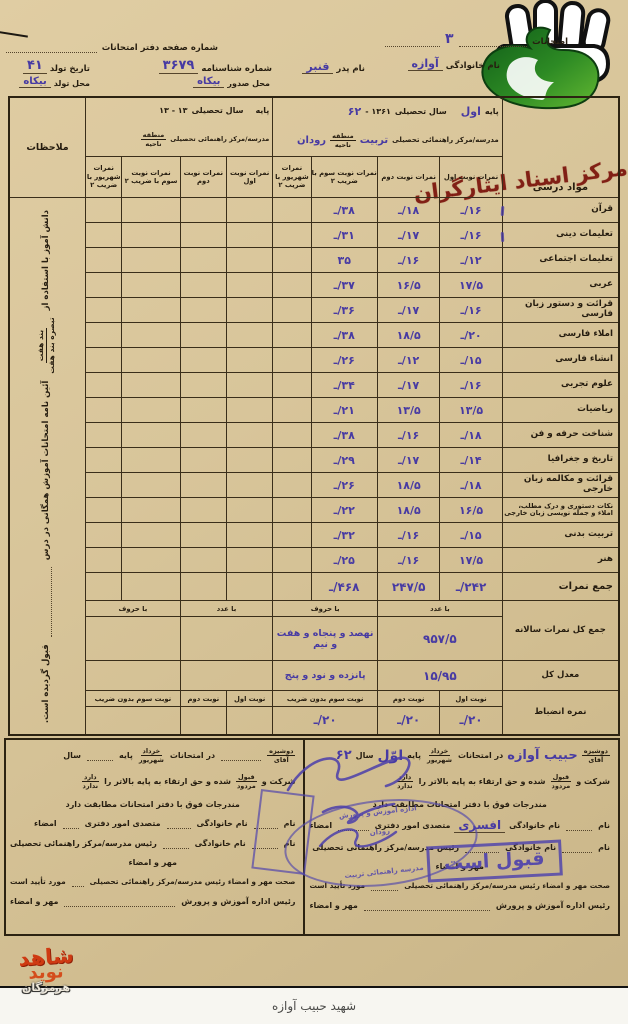  Describe the element at coordinates (560, 410) in the screenshot. I see `subject-name-cell: ریاضیات` at that location.